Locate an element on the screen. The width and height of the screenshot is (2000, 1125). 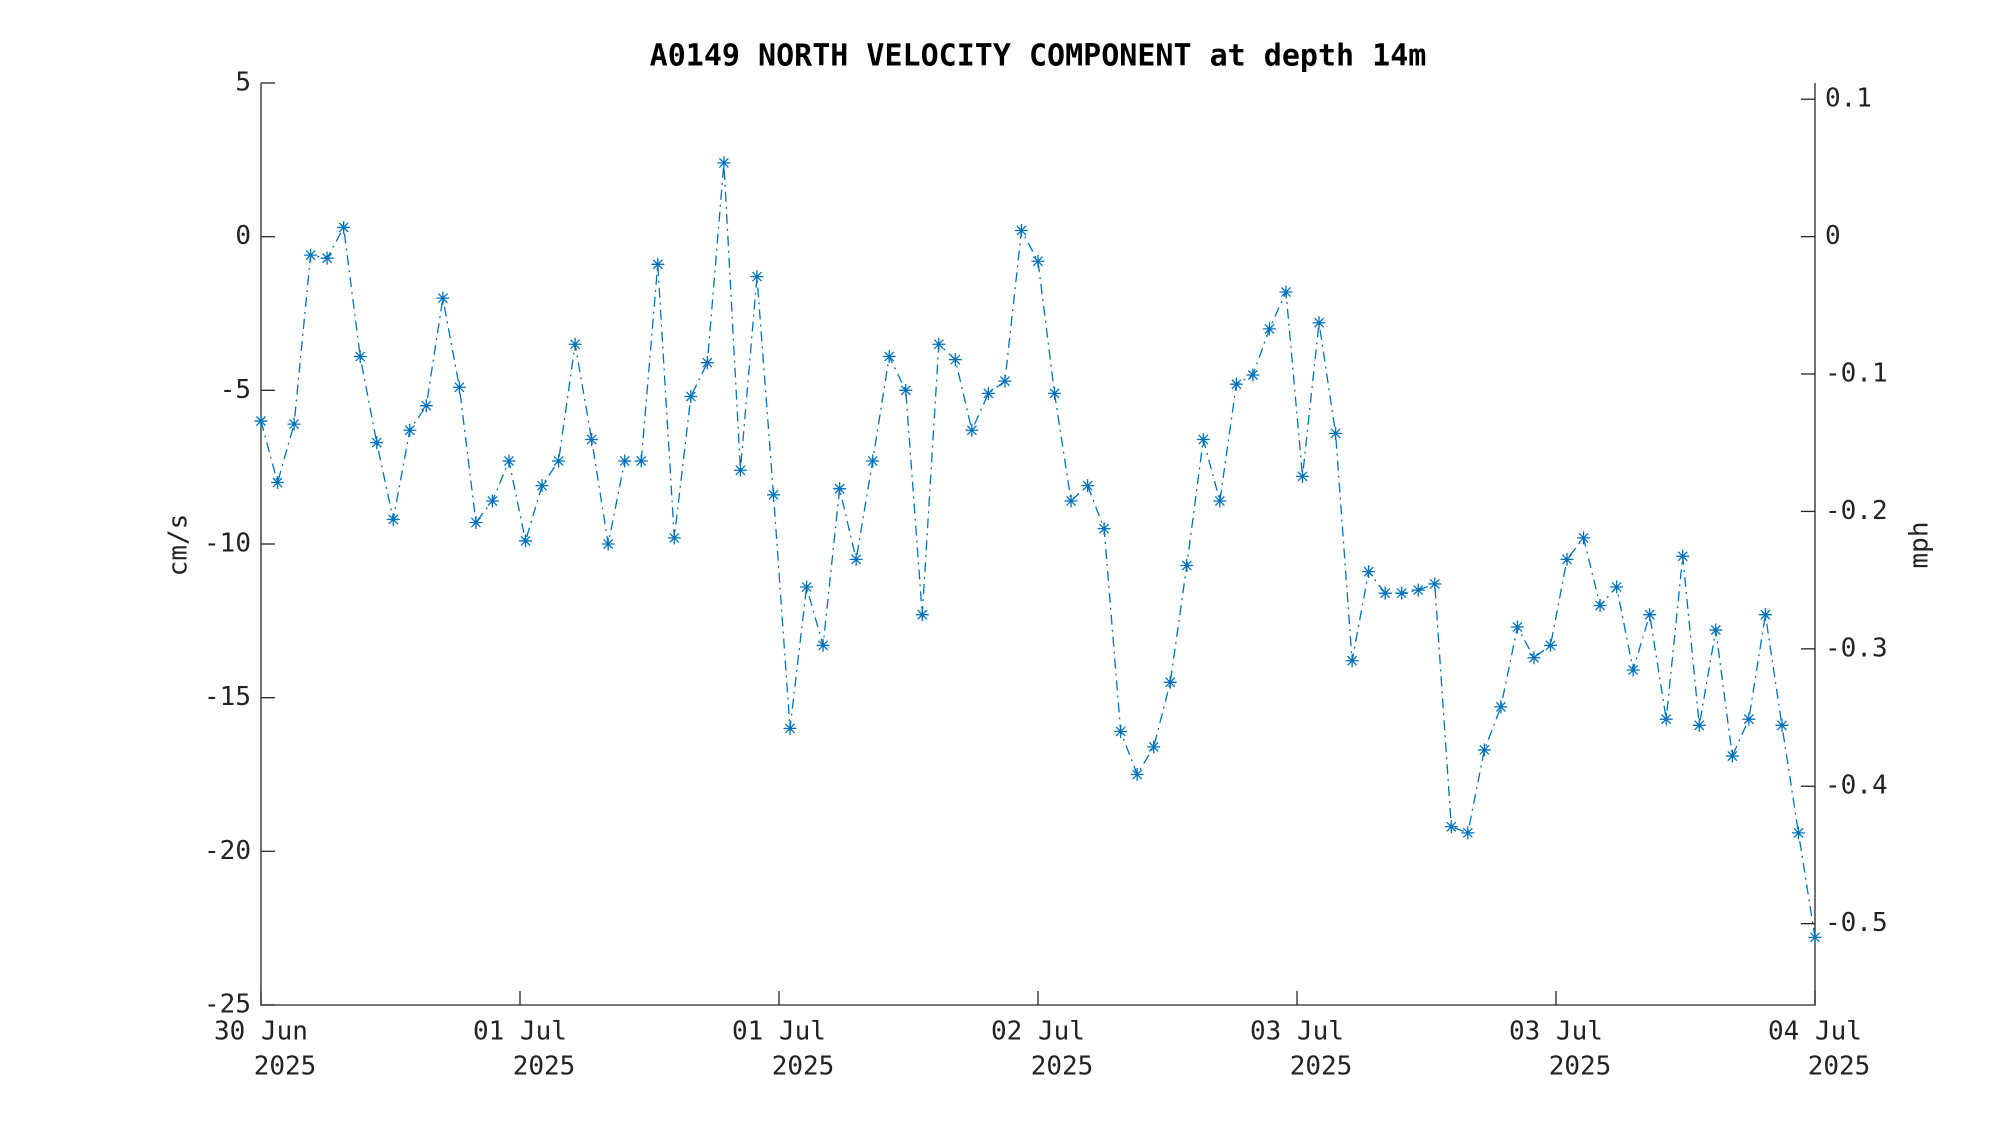
y-tick-label: -25 is located at coordinates (227, 1005).